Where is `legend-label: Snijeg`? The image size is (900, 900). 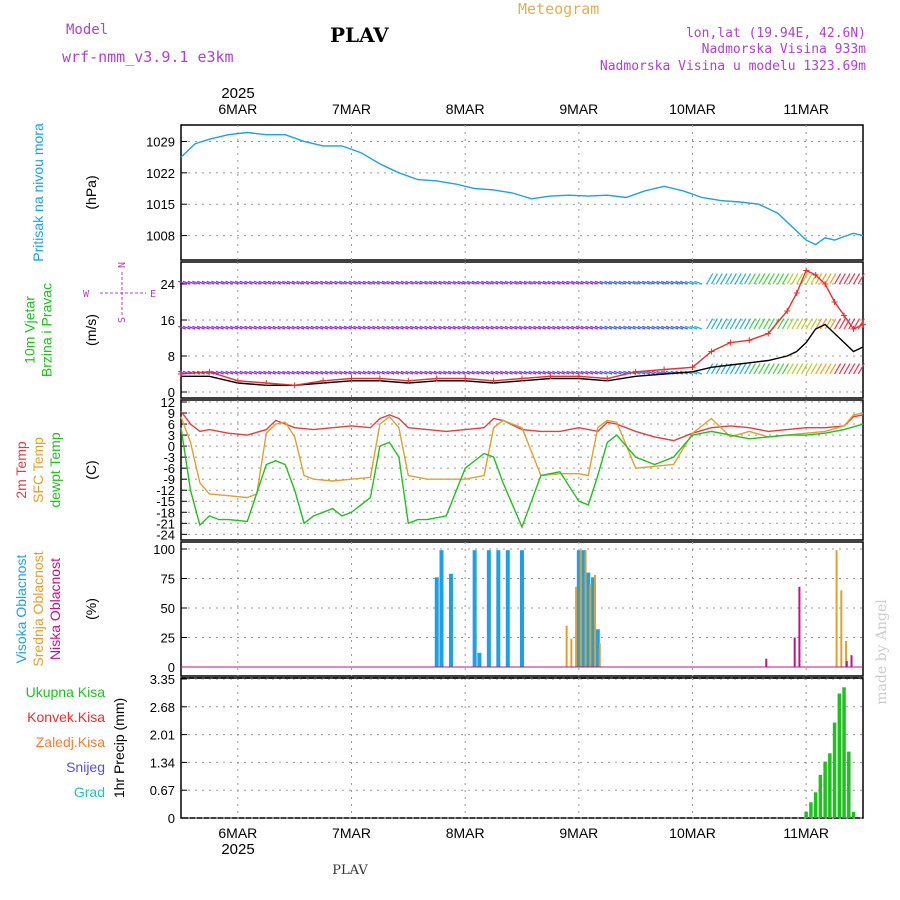
legend-label: Snijeg is located at coordinates (85, 767).